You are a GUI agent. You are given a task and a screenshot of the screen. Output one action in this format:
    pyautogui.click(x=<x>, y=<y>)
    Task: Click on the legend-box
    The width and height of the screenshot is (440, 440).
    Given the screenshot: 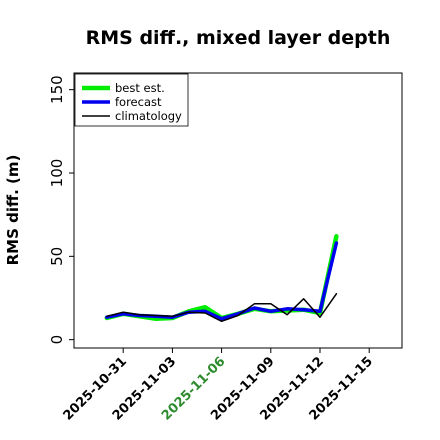 What is the action you would take?
    pyautogui.click(x=131, y=100)
    